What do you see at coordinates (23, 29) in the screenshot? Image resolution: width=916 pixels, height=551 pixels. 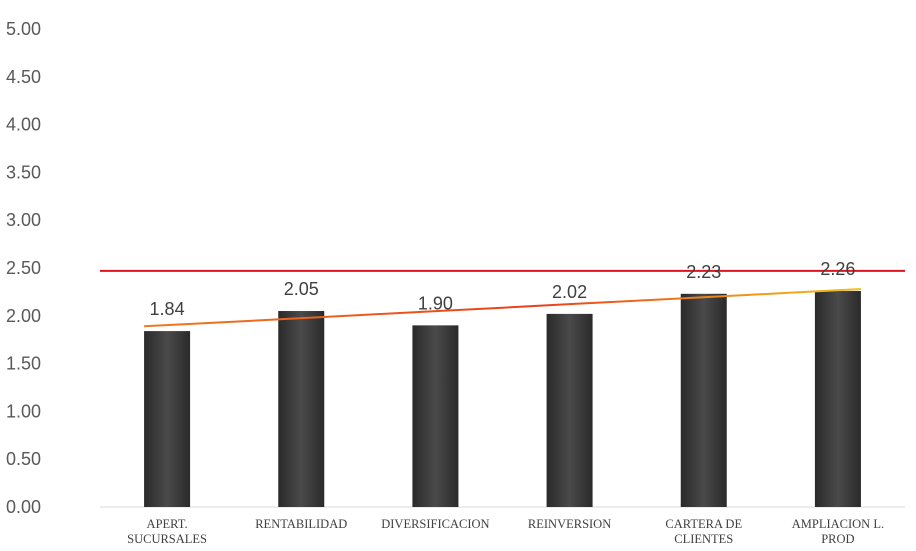 I see `y-tick-label: 5.00` at bounding box center [23, 29].